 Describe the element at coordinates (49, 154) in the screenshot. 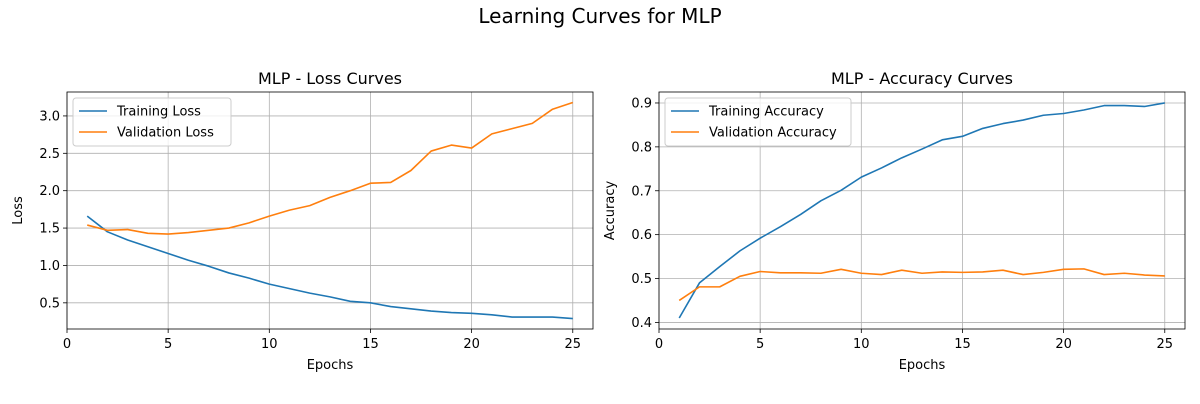

I see `loss-y-tick-label: 2.5` at that location.